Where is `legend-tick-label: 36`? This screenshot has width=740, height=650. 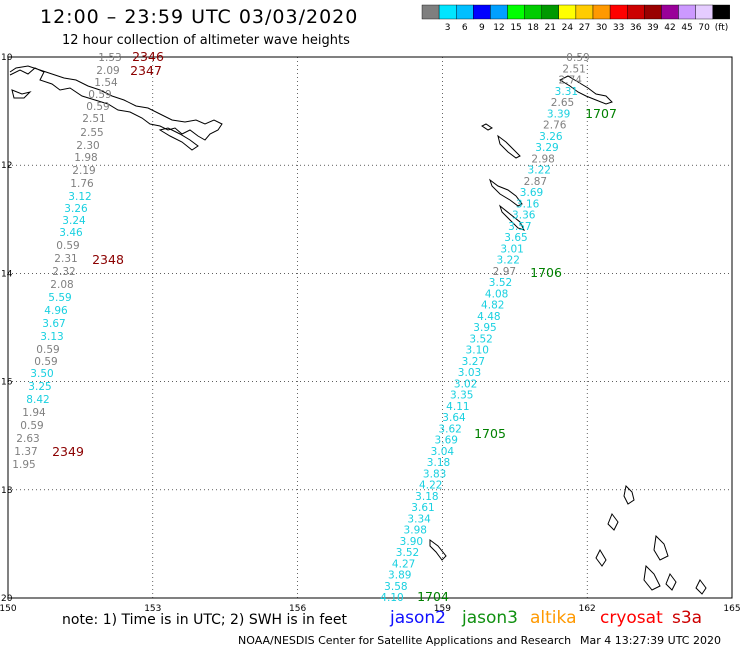
legend-tick-label: 36 is located at coordinates (636, 28).